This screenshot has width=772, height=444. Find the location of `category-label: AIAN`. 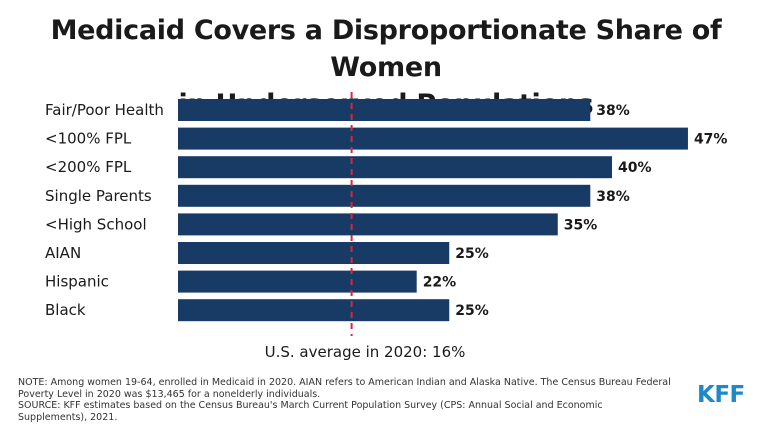

category-label: AIAN is located at coordinates (63, 253).